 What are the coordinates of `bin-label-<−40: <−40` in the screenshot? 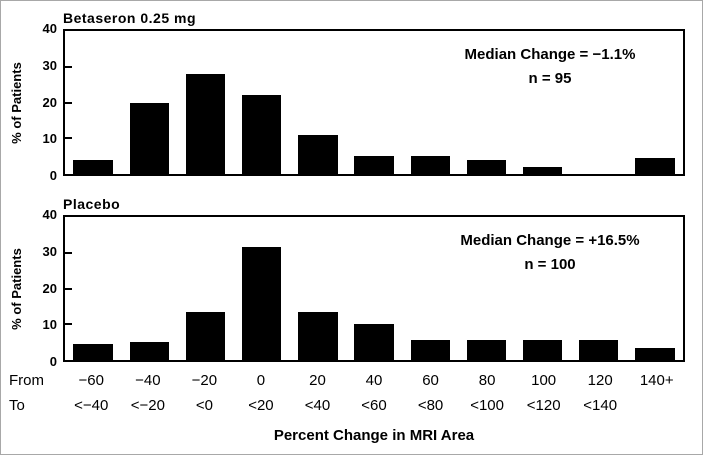 It's located at (91, 405).